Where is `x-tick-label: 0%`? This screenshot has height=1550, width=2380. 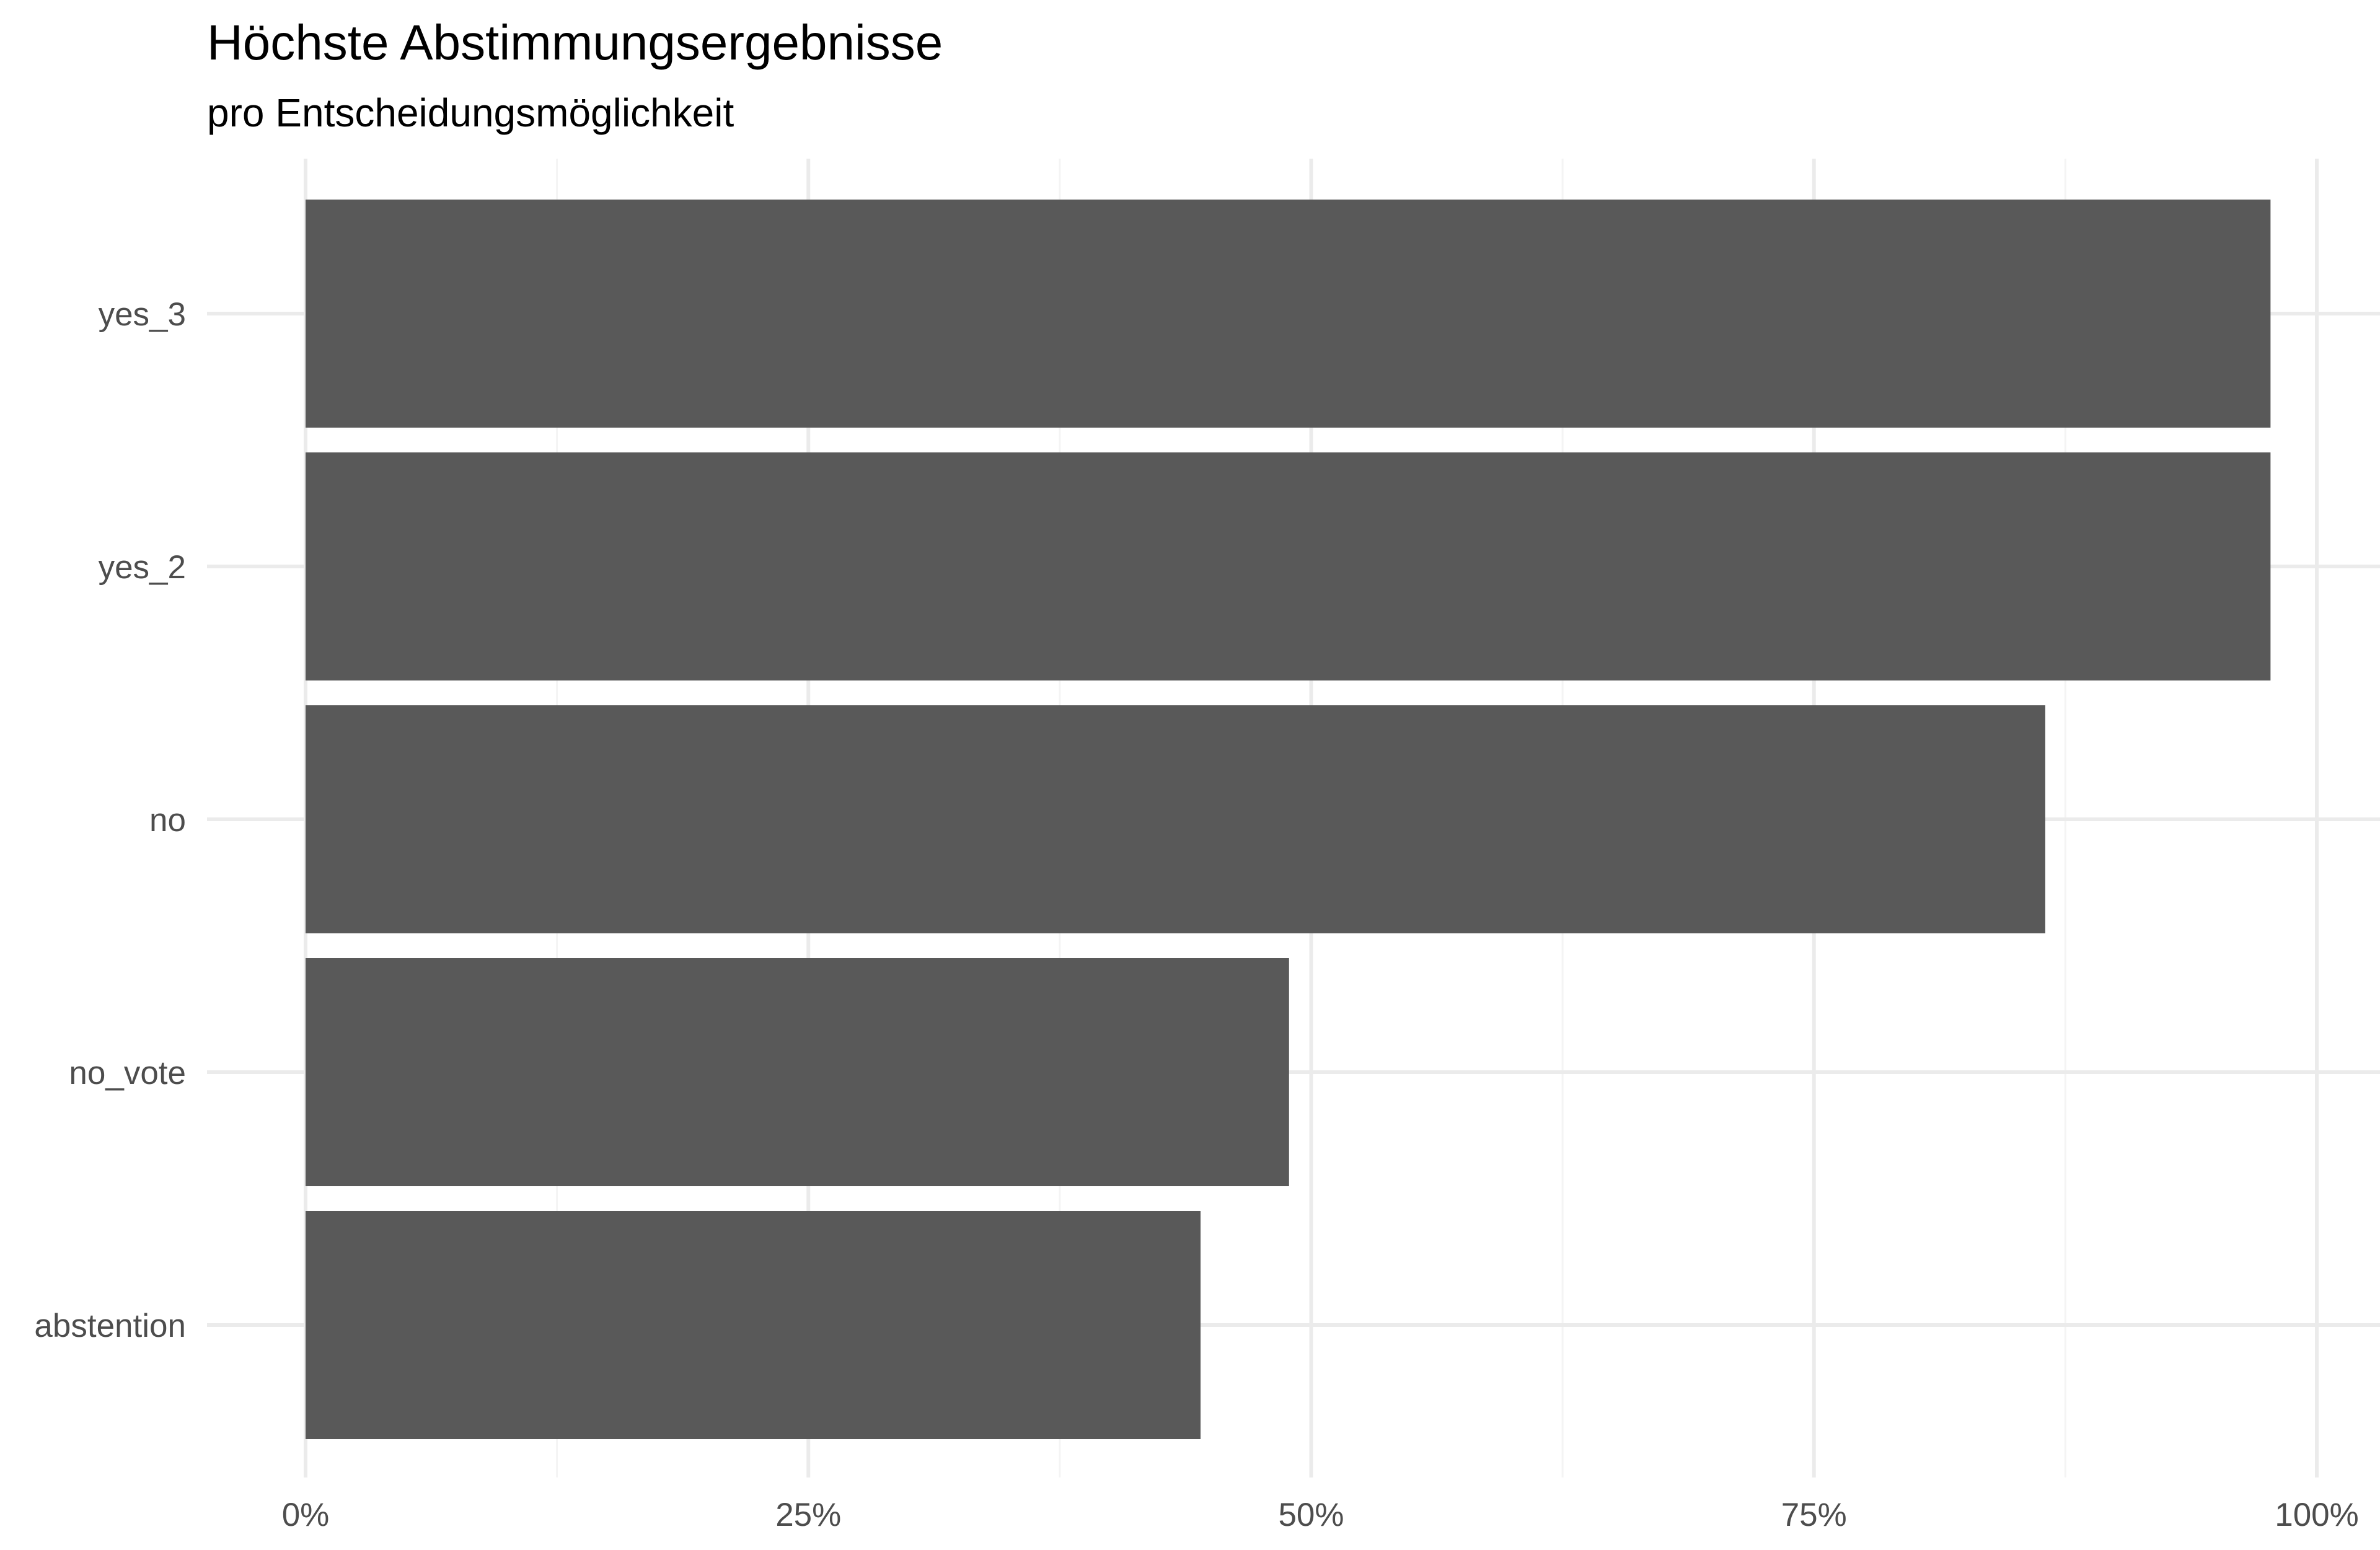 x-tick-label: 0% is located at coordinates (306, 1515).